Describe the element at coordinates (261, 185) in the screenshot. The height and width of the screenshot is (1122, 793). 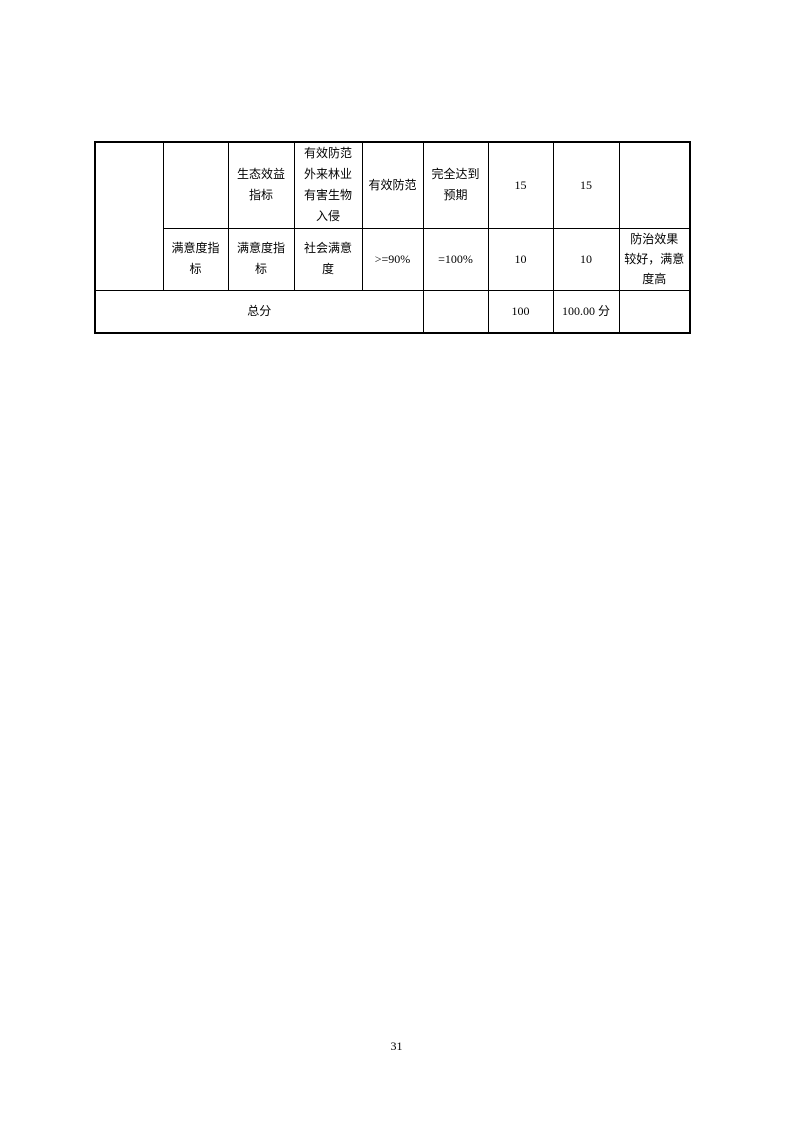
I see `eco-level2-cell: 生态效益 指标` at that location.